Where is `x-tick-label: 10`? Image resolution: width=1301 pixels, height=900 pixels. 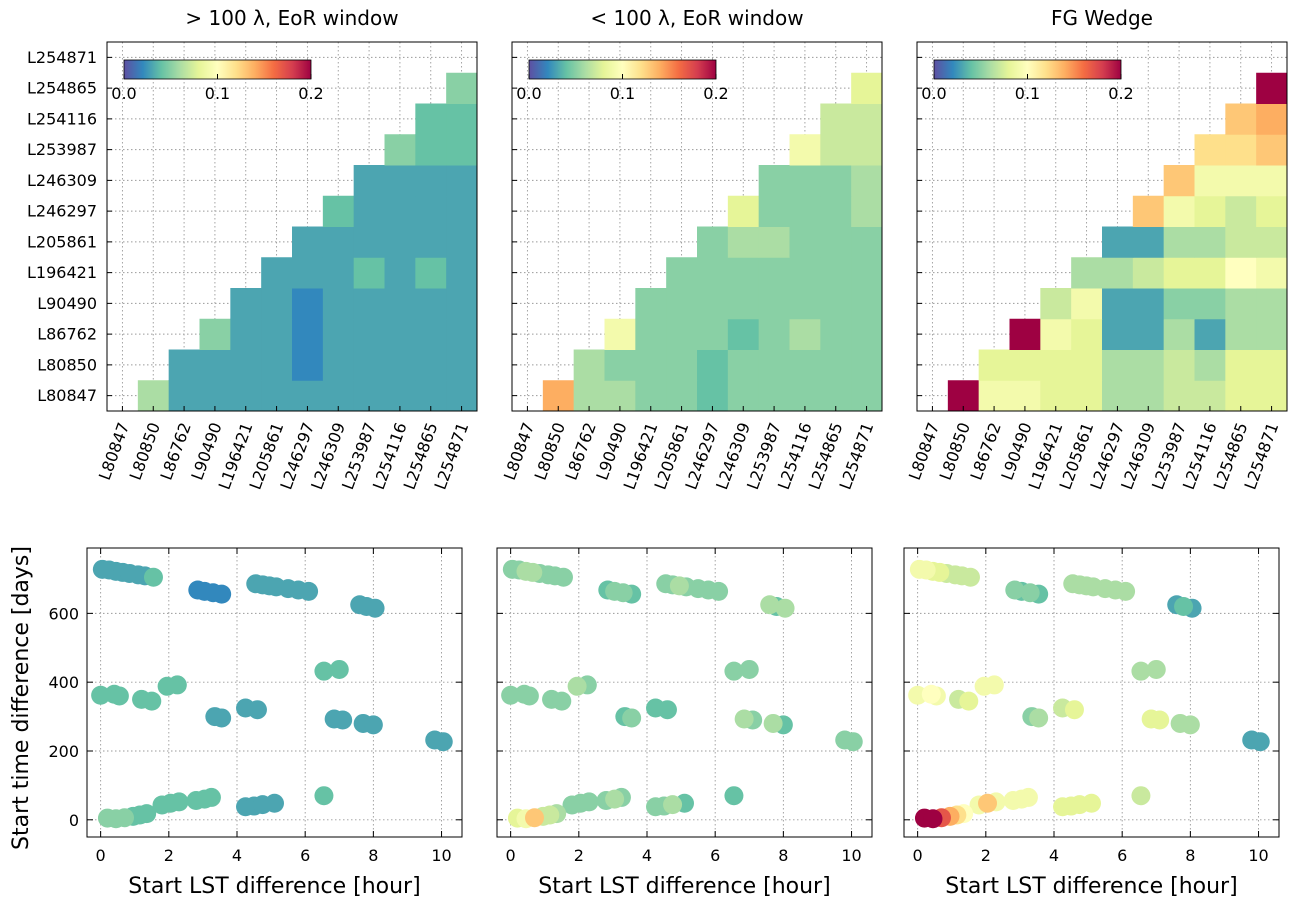 x-tick-label: 10 is located at coordinates (851, 855).